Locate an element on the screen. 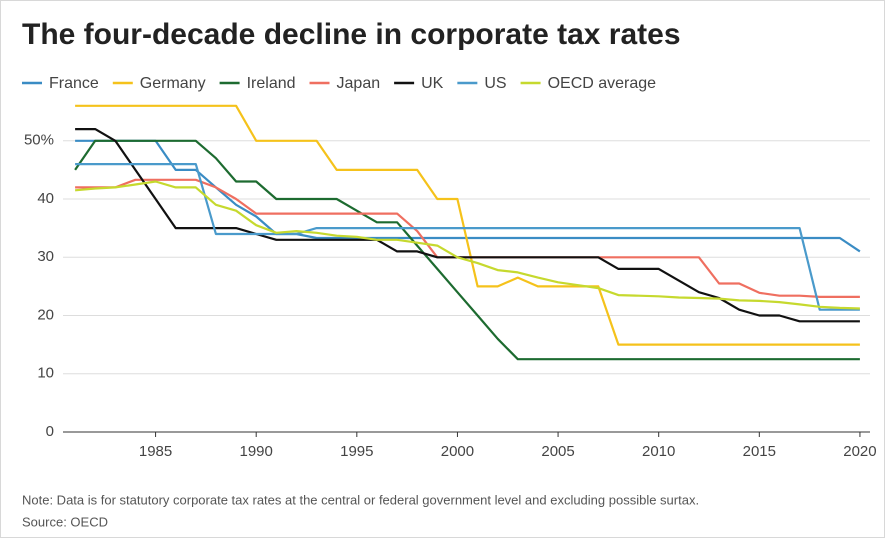 This screenshot has width=885, height=538. y-tick-label: 40 is located at coordinates (45, 198).